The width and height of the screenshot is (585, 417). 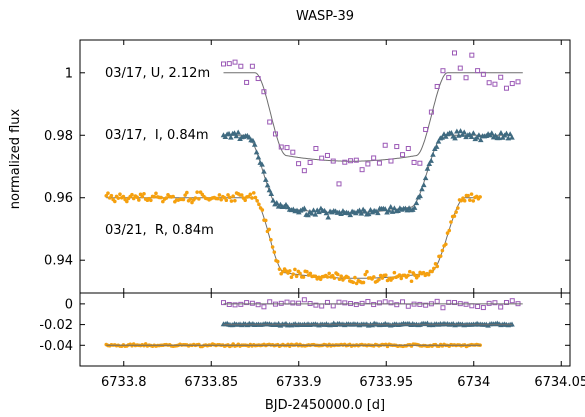 What do you see at coordinates (69, 73) in the screenshot?
I see `y-tick-label: 1` at bounding box center [69, 73].